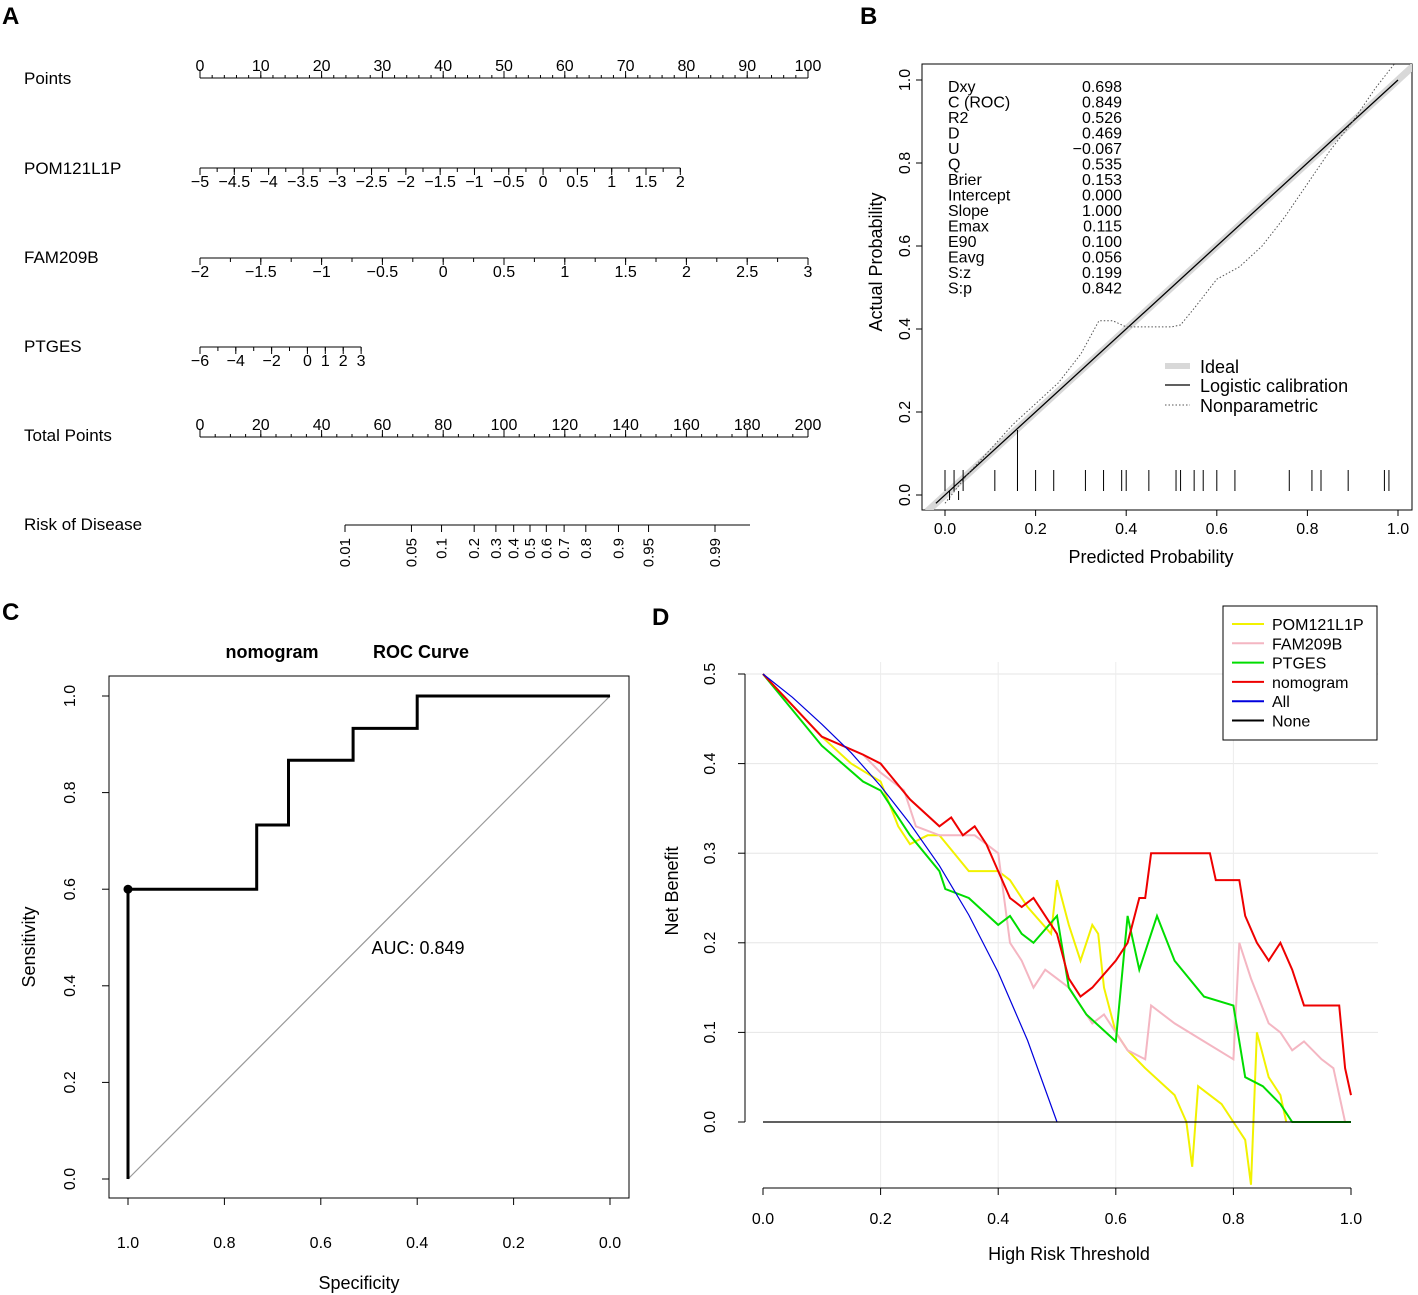 The width and height of the screenshot is (1418, 1295). Describe the element at coordinates (369, 937) in the screenshot. I see `roc-diagonal` at that location.